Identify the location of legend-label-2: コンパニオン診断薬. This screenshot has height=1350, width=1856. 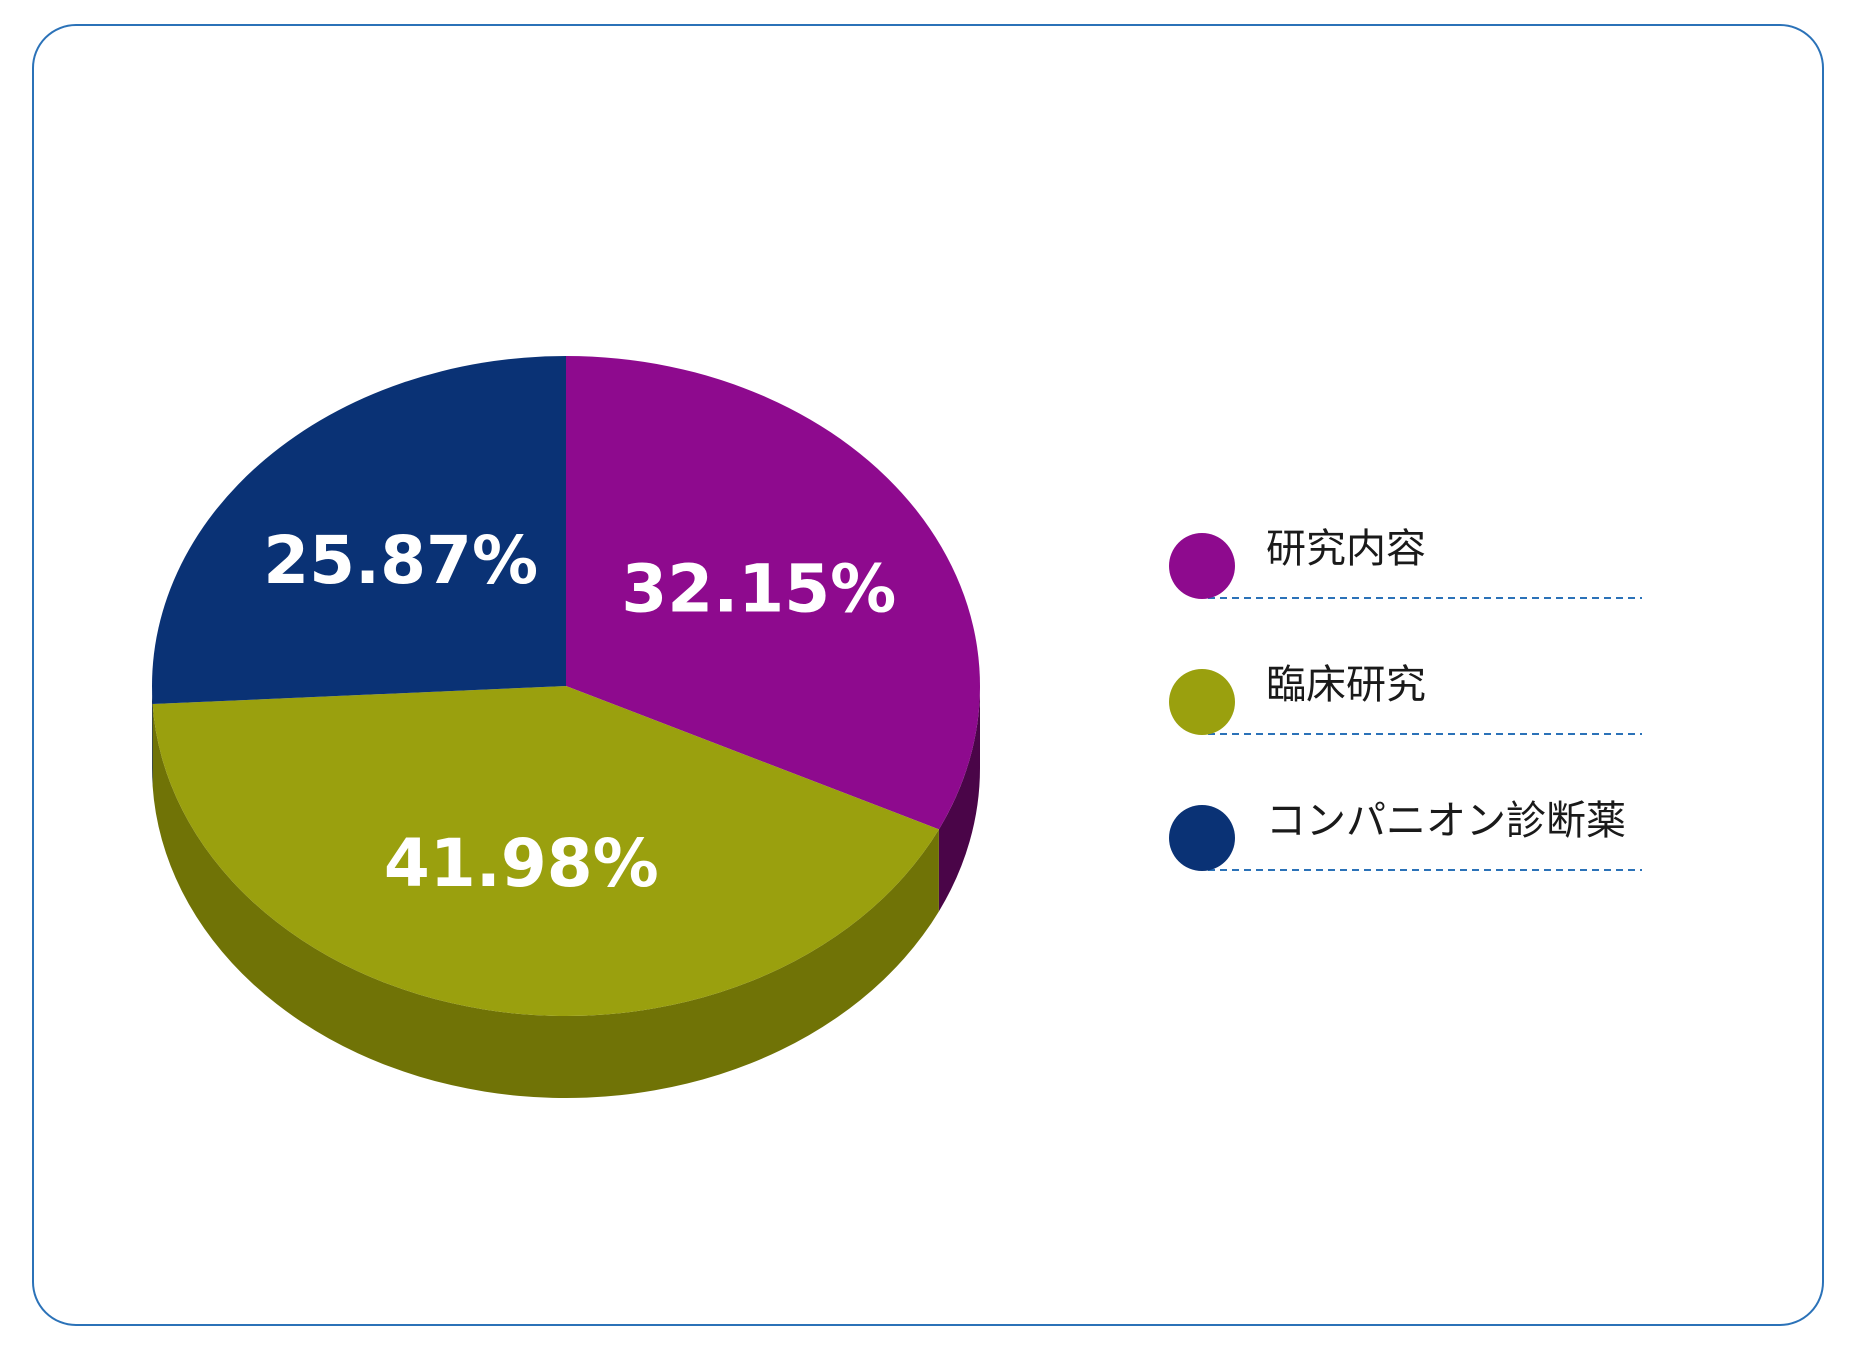
(1446, 821).